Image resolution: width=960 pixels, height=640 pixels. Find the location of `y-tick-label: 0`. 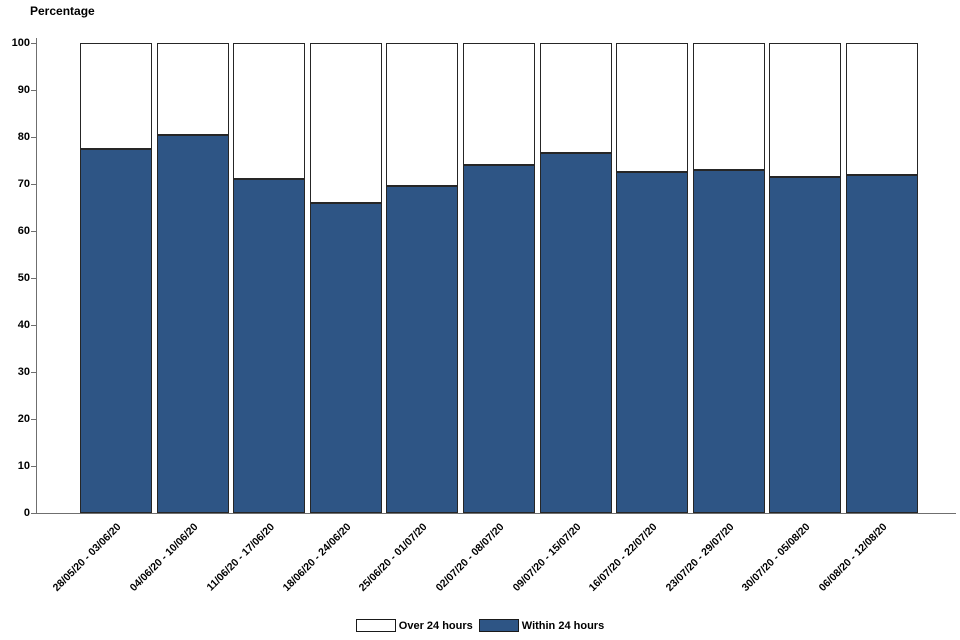

y-tick-label: 0 is located at coordinates (26, 513).